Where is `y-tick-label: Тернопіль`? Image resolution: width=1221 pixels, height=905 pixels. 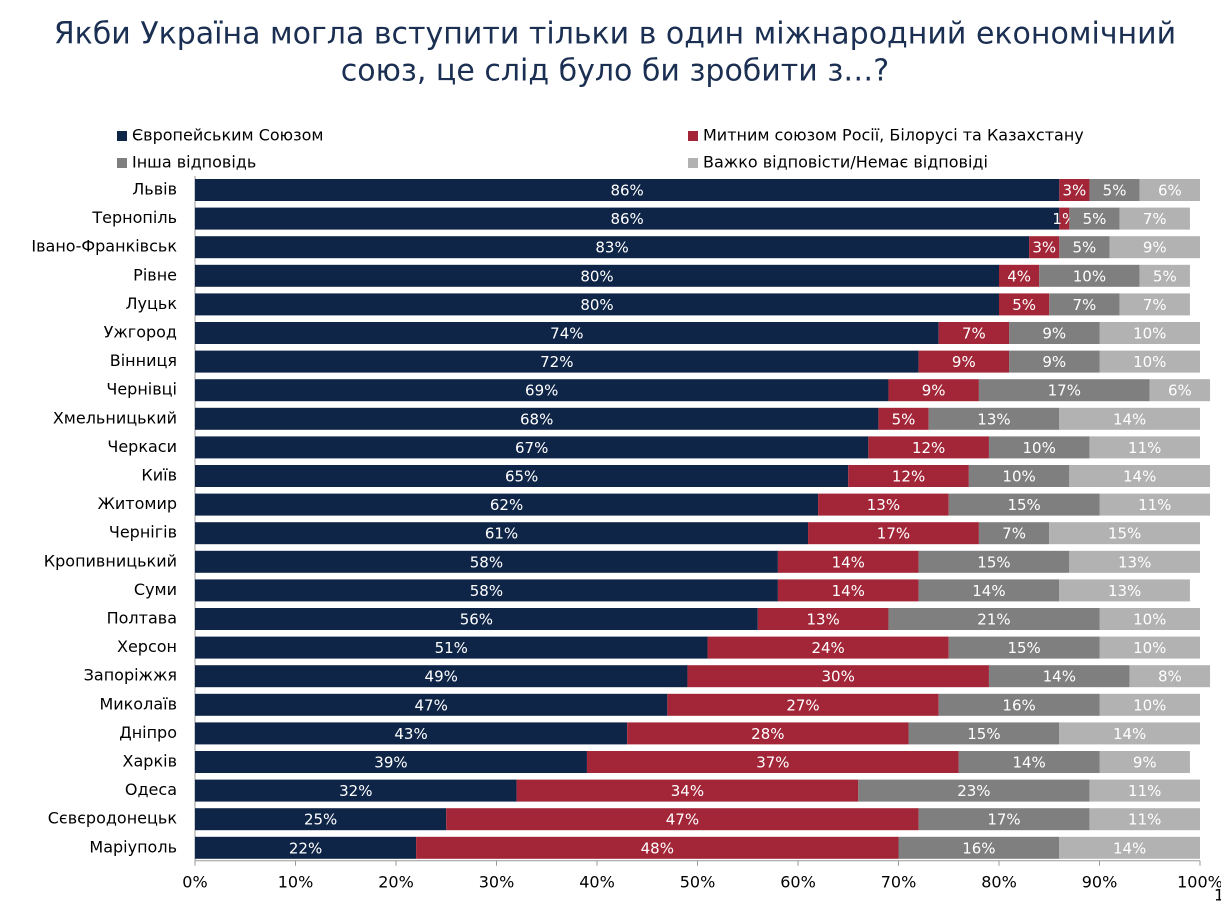
y-tick-label: Тернопіль is located at coordinates (134, 217).